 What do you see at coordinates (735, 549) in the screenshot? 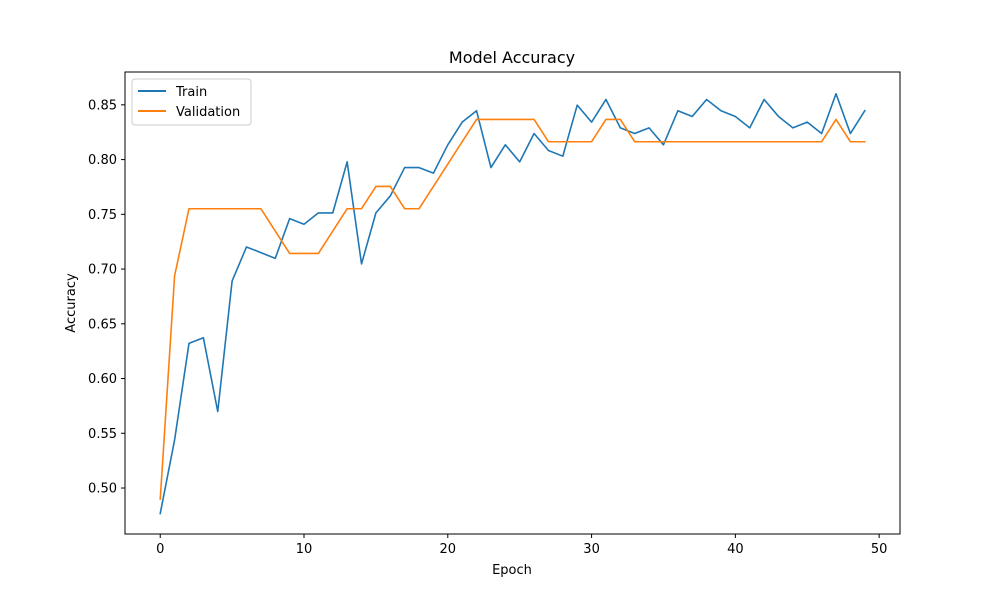
I see `x-tick-label: 40` at bounding box center [735, 549].